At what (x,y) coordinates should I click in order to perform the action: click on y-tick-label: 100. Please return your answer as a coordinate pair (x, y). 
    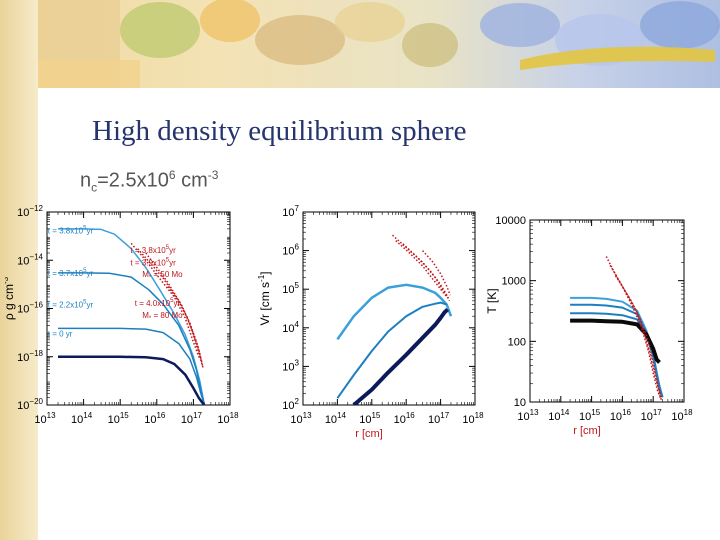
    Looking at the image, I should click on (517, 342).